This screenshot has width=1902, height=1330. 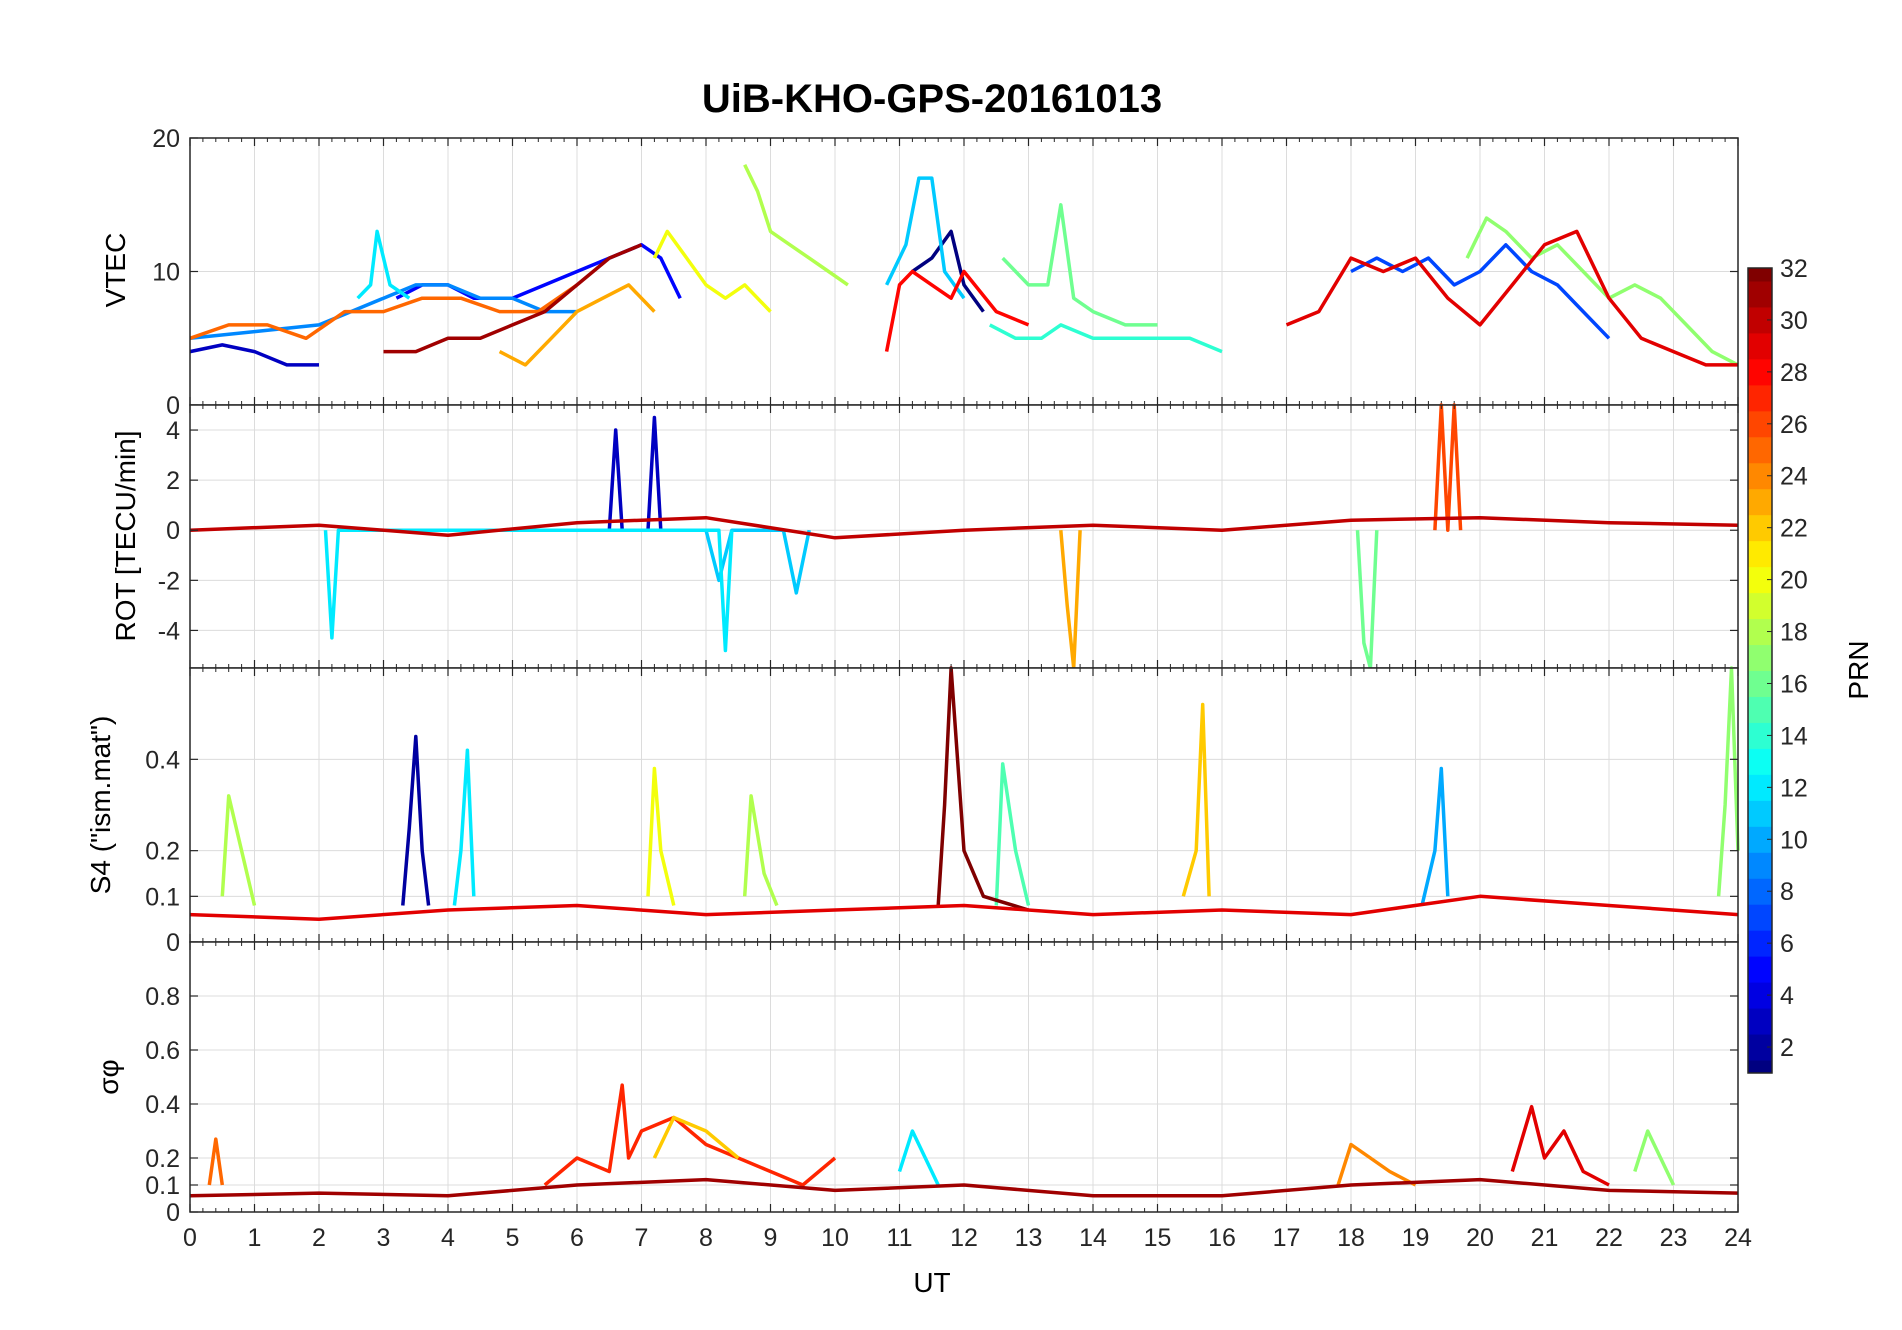 I want to click on colorbar-tick-label: 24, so click(x=1794, y=477).